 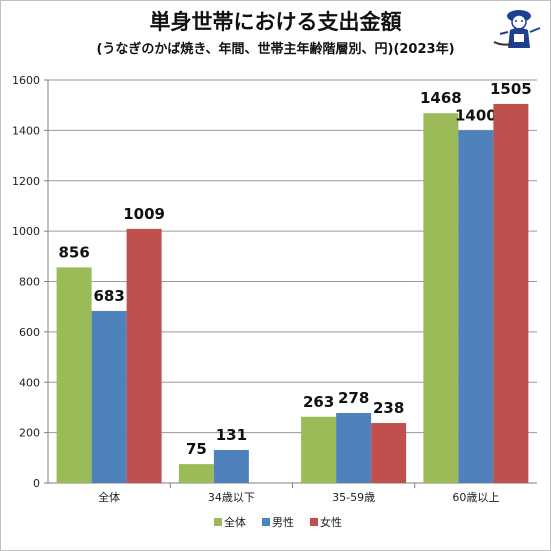 What do you see at coordinates (29, 282) in the screenshot?
I see `y-tick-label: 800` at bounding box center [29, 282].